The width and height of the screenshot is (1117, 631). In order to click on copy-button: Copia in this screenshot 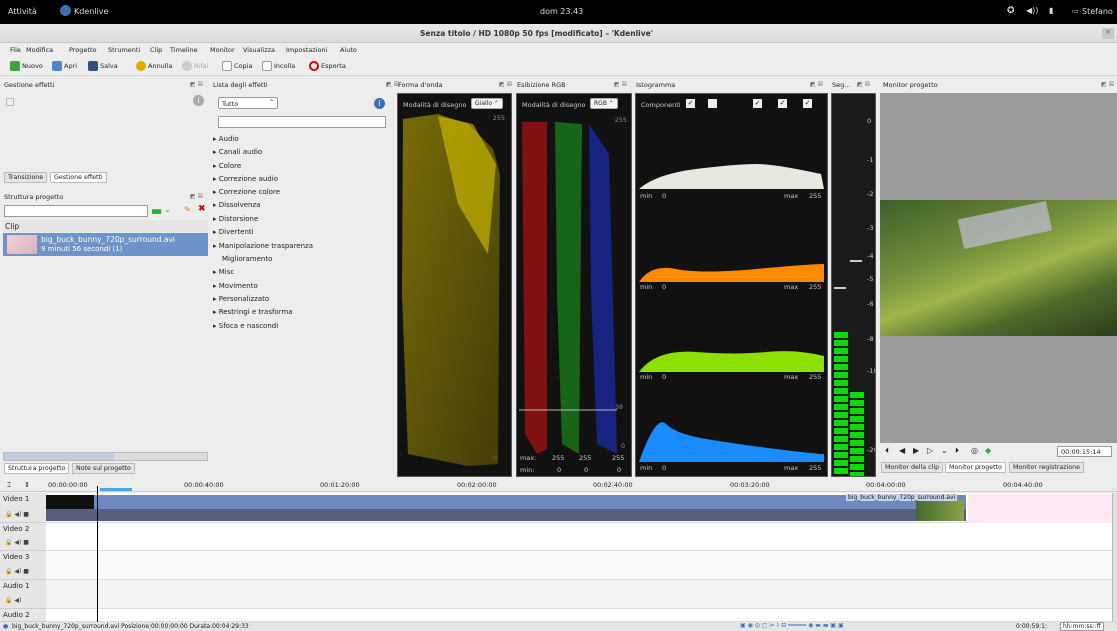, I will do `click(237, 66)`.